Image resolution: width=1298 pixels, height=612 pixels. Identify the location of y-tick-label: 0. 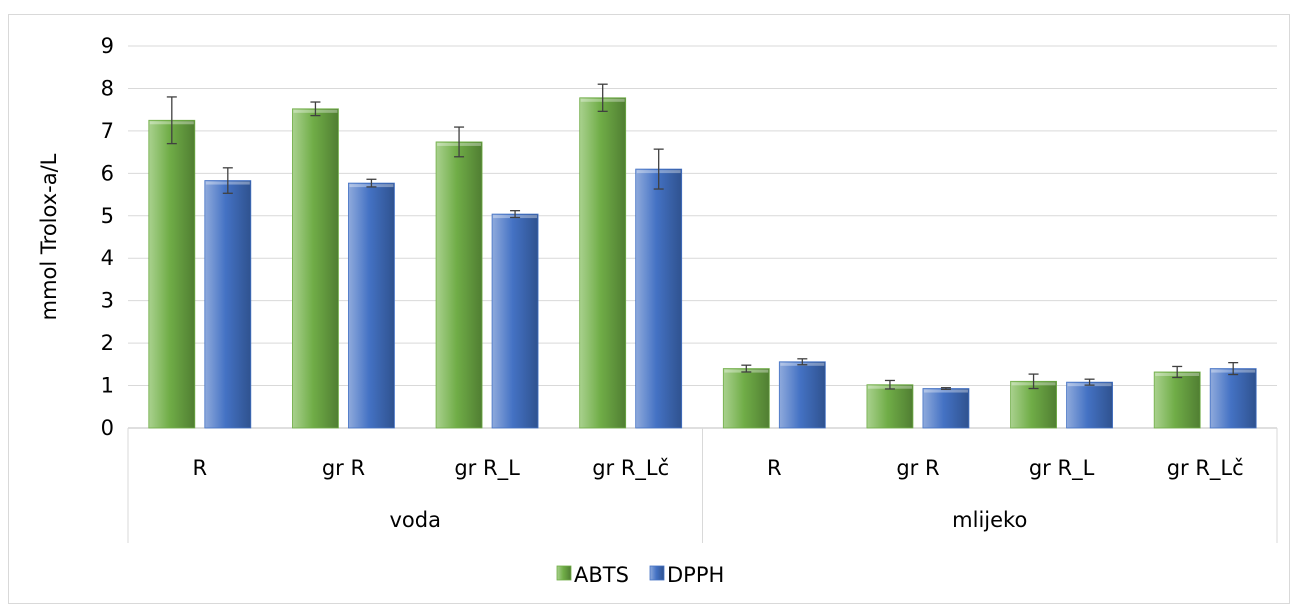
(107, 428).